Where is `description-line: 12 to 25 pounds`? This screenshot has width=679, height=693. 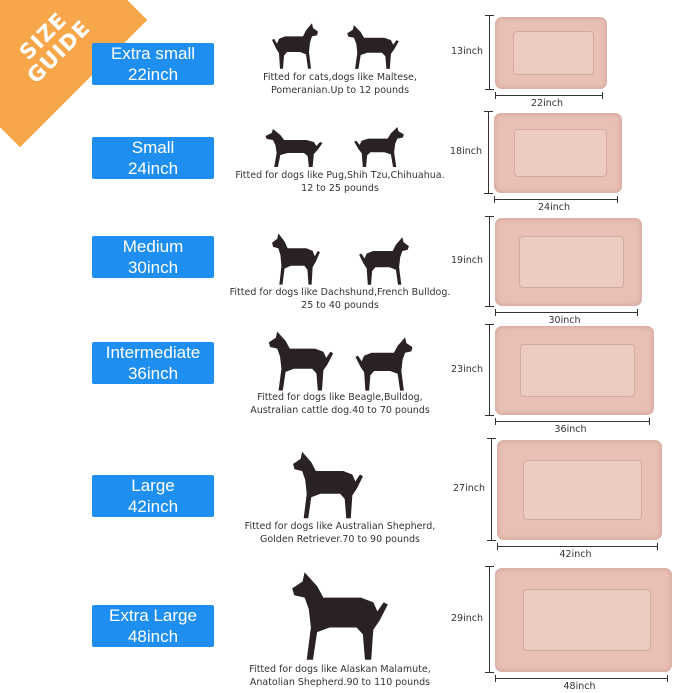 description-line: 12 to 25 pounds is located at coordinates (340, 188).